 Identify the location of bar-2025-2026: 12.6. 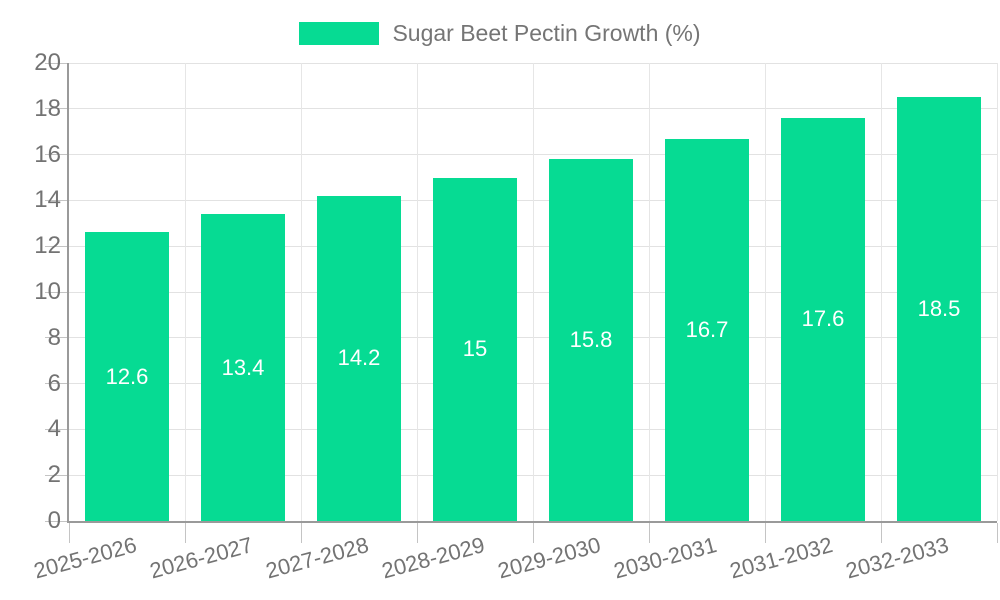
(127, 376).